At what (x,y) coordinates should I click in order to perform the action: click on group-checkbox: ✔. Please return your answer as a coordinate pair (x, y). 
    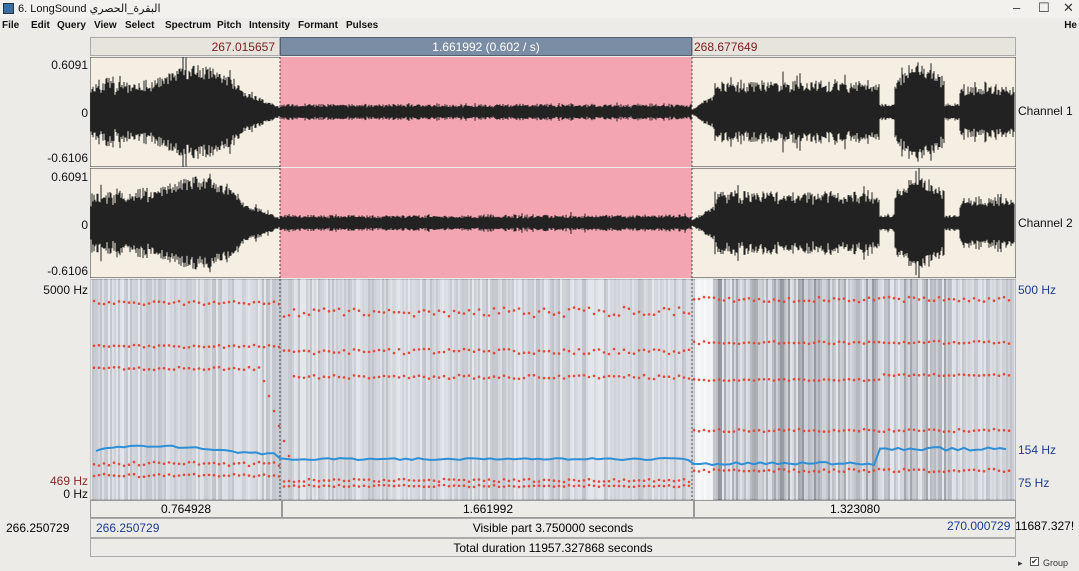
    Looking at the image, I should click on (1034, 561).